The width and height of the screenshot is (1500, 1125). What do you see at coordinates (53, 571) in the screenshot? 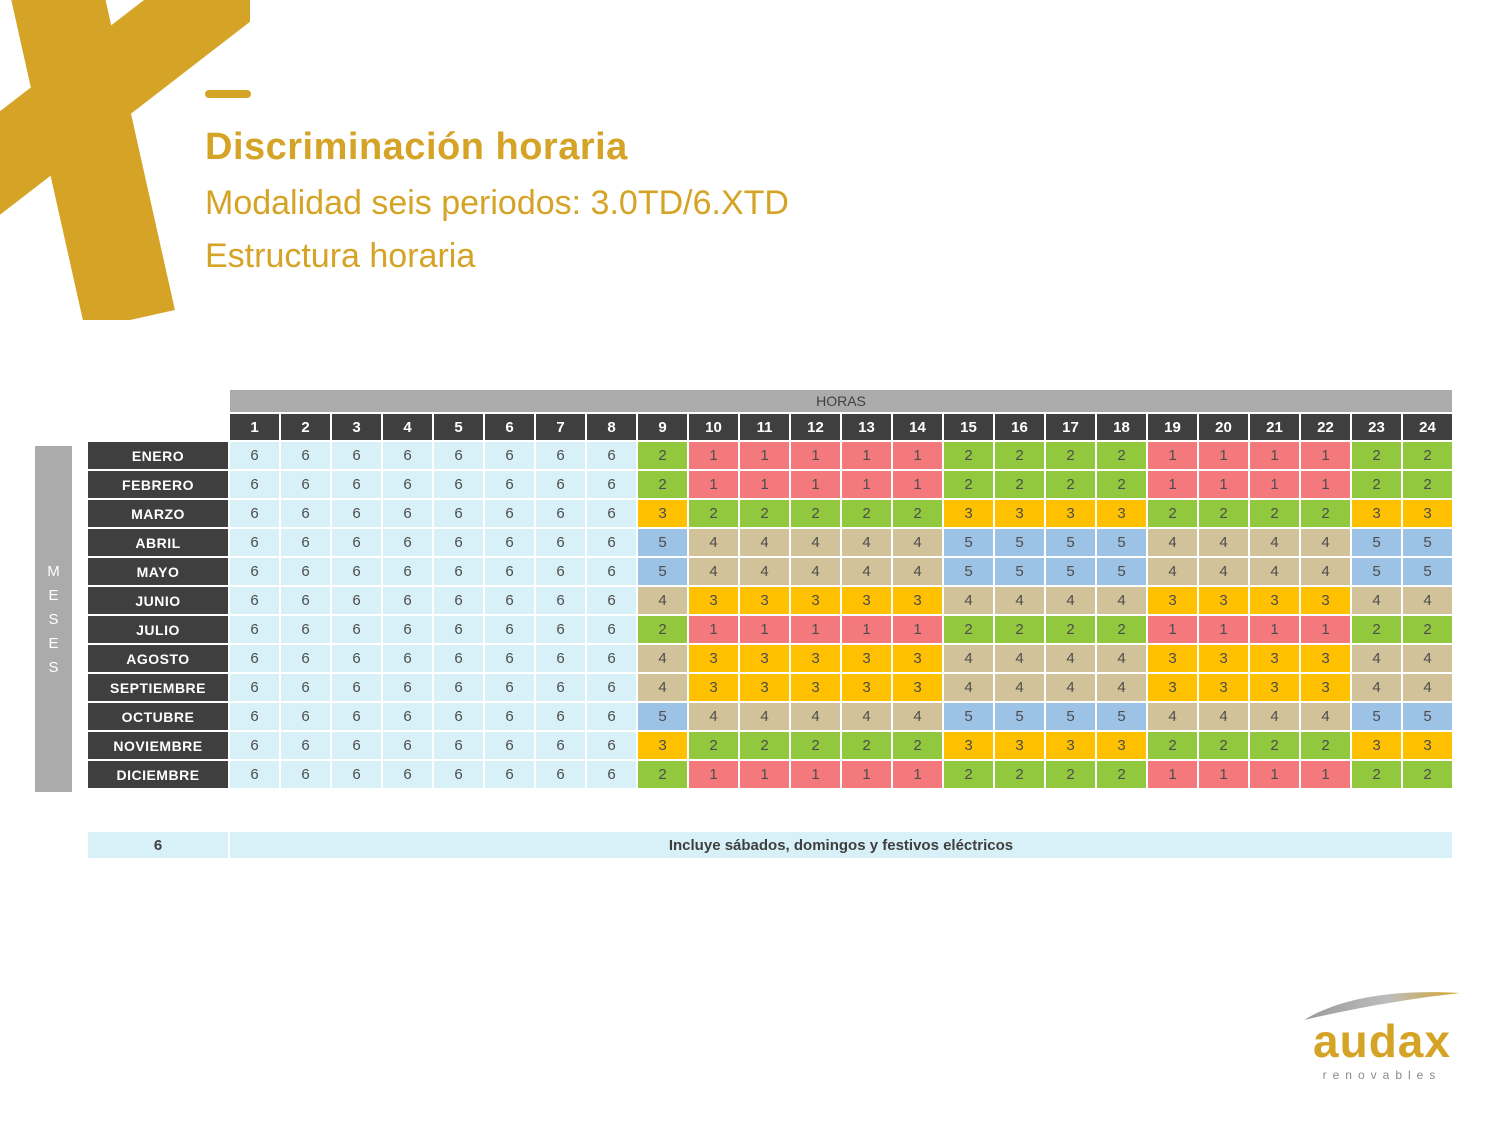
I see `meses-letter: M` at bounding box center [53, 571].